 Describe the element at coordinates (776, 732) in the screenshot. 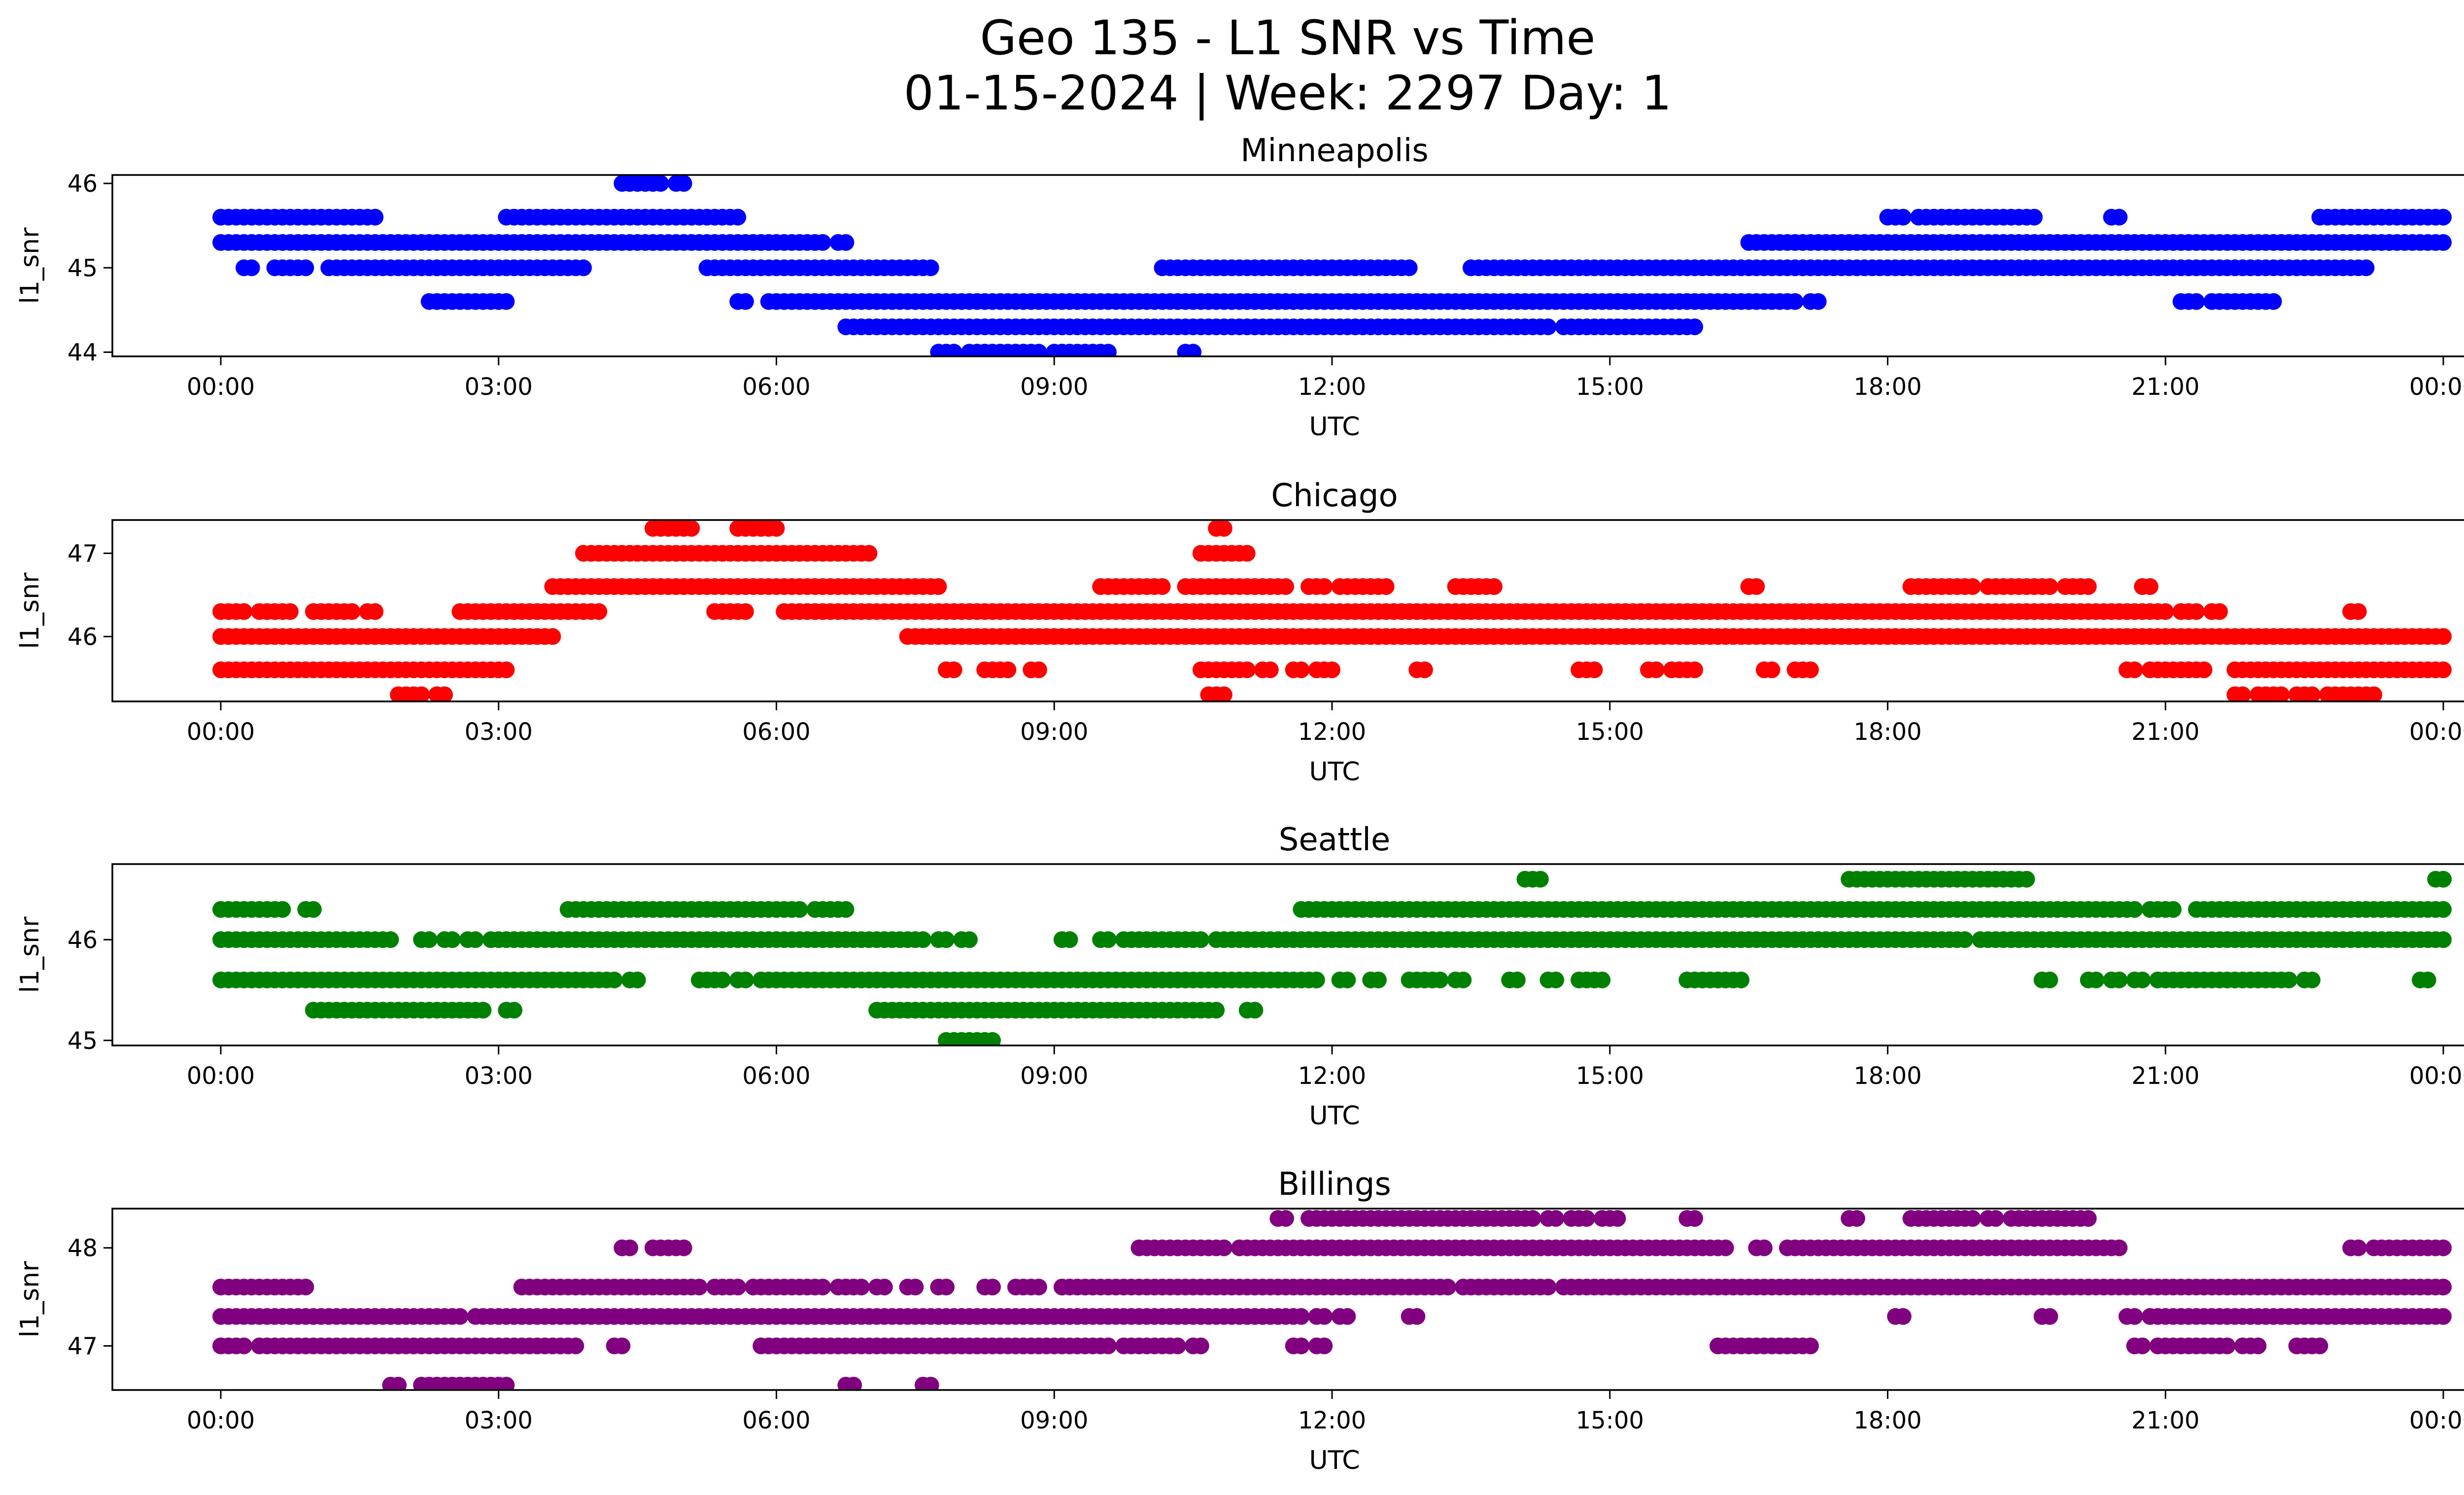

I see `x-tick-label: 06:00` at that location.